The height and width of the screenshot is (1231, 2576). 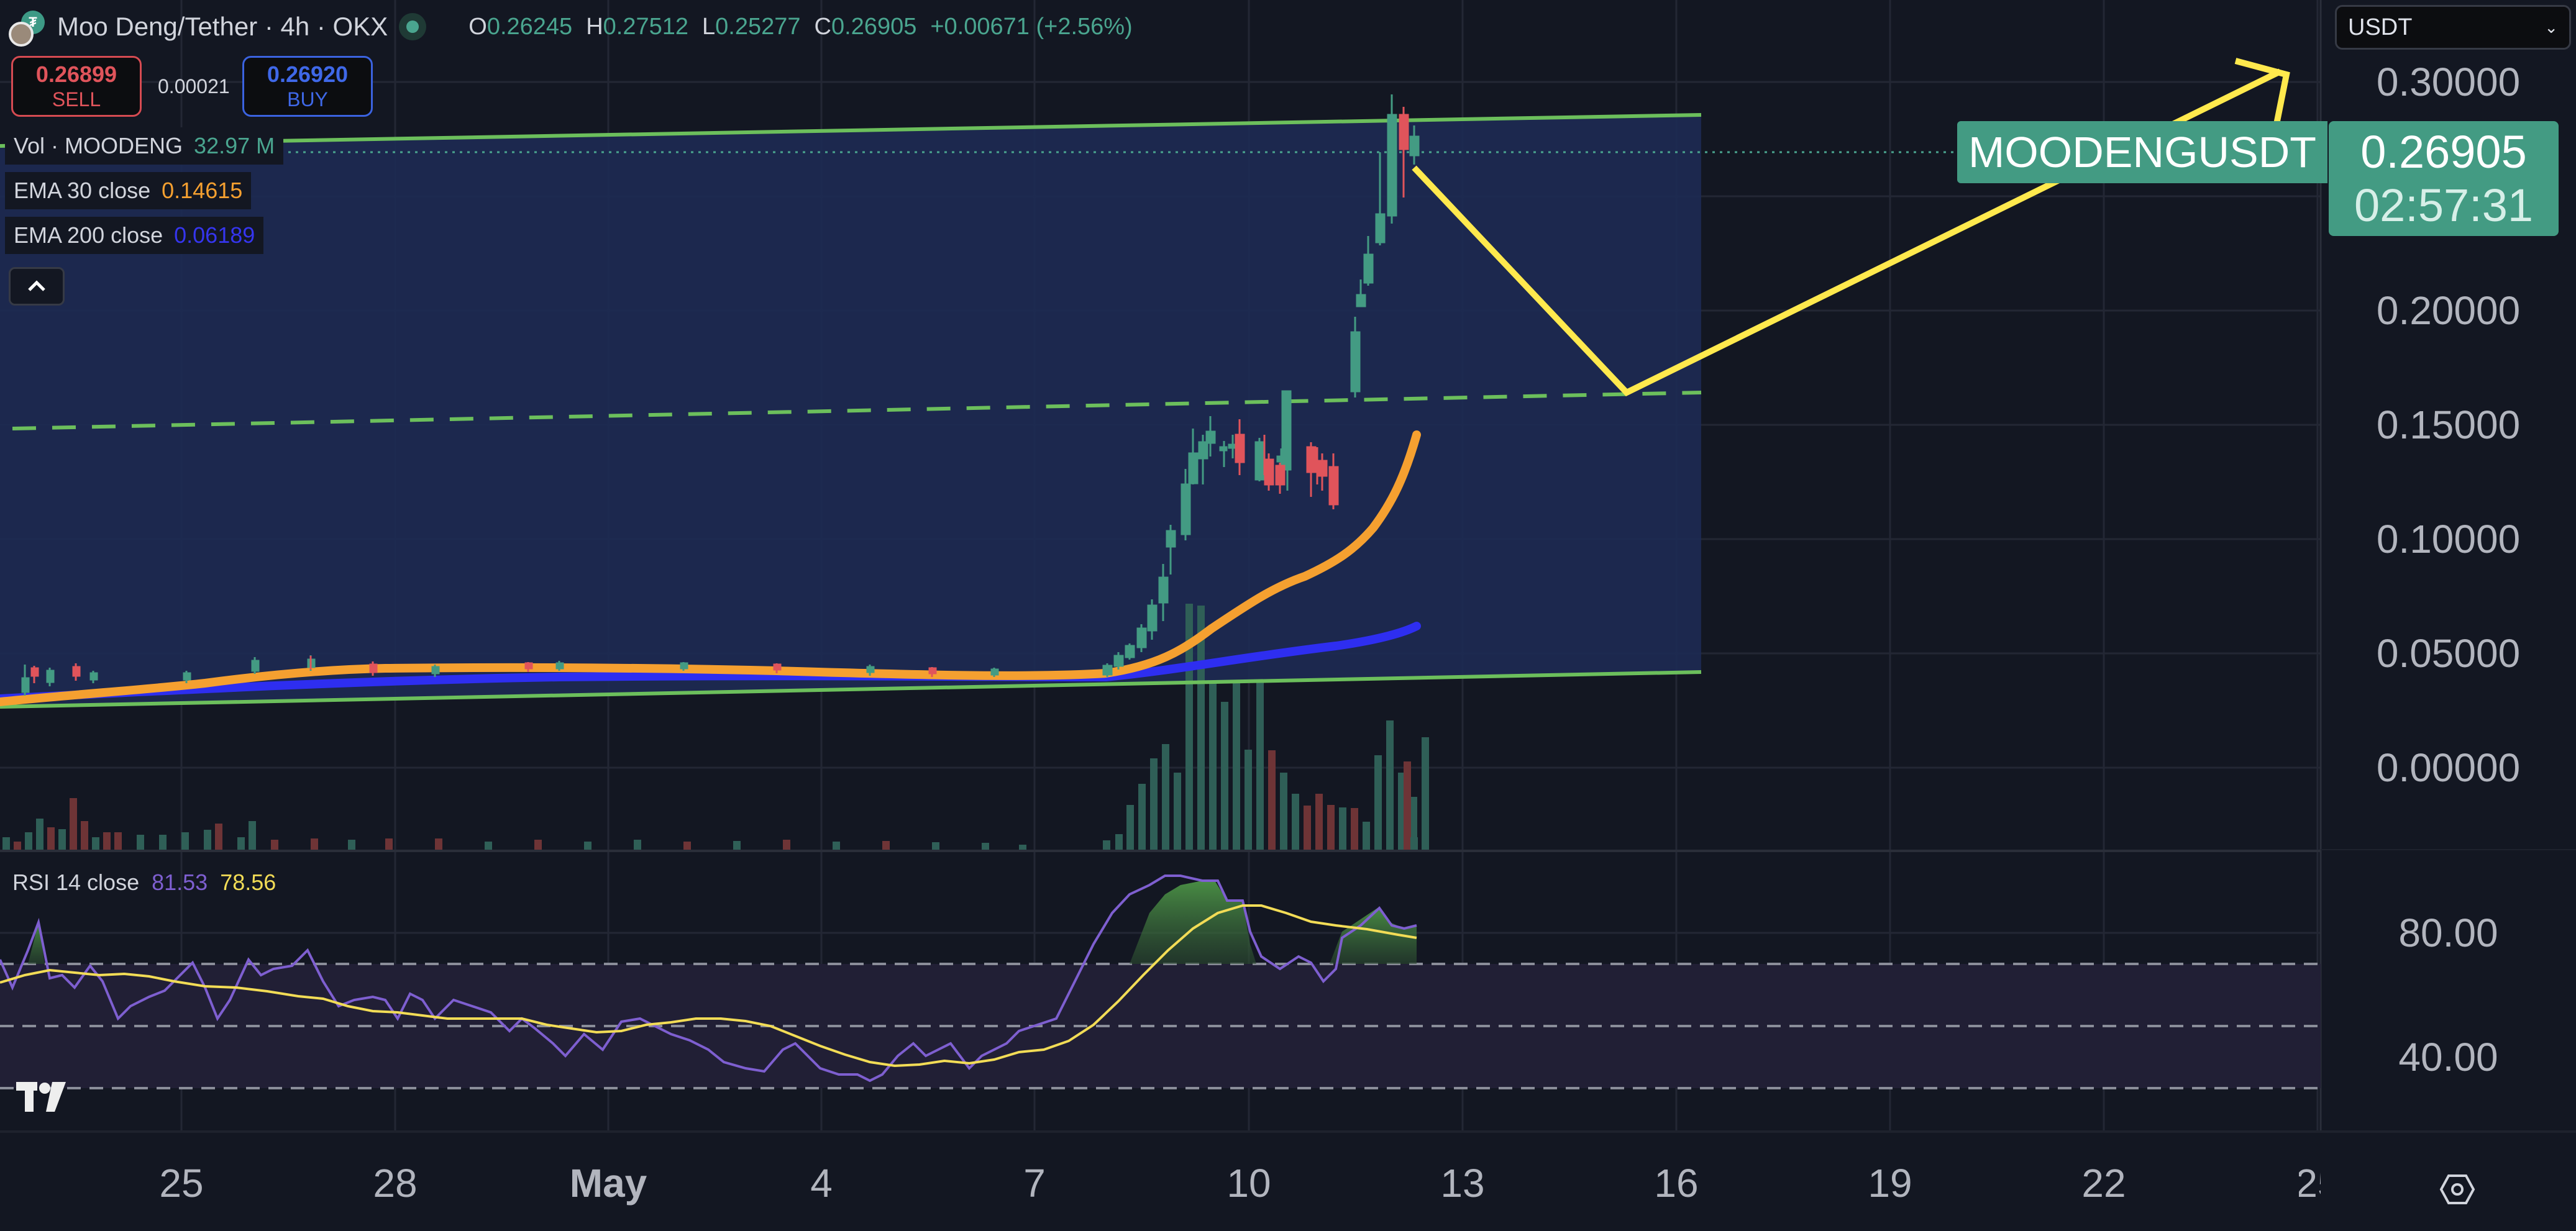 What do you see at coordinates (76, 882) in the screenshot?
I see `rsi-label: RSI 14 close` at bounding box center [76, 882].